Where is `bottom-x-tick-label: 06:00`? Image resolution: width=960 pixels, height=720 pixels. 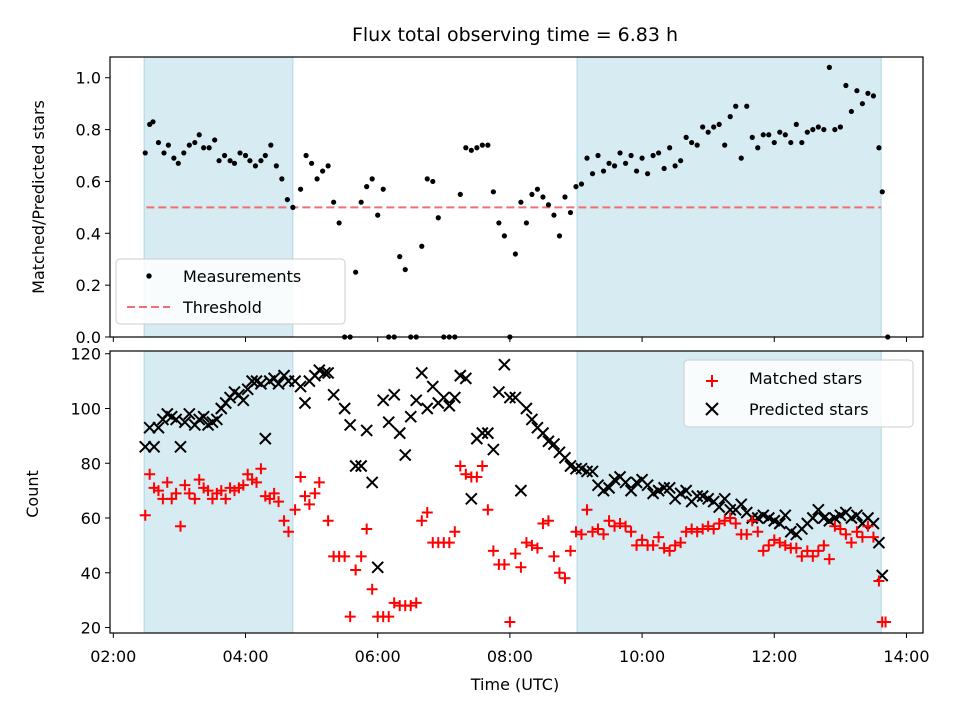
bottom-x-tick-label: 06:00 is located at coordinates (378, 656).